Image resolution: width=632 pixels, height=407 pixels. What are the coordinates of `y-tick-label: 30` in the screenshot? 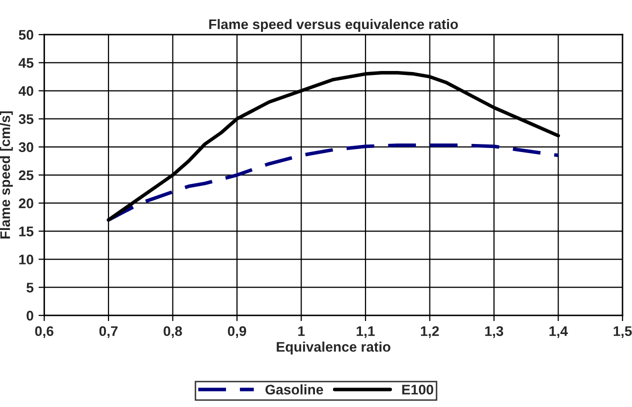 It's located at (26, 147).